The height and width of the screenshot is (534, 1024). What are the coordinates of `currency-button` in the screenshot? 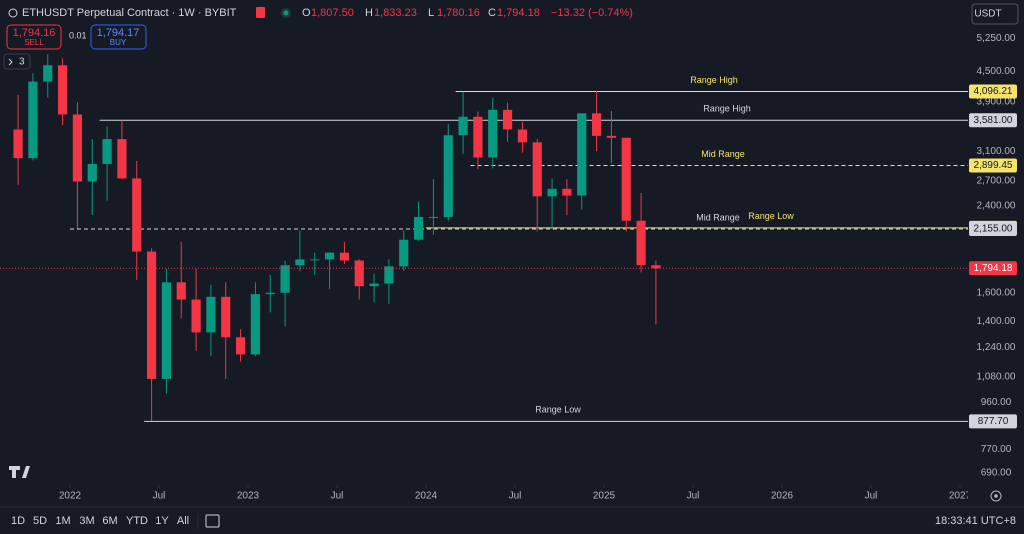 It's located at (995, 14).